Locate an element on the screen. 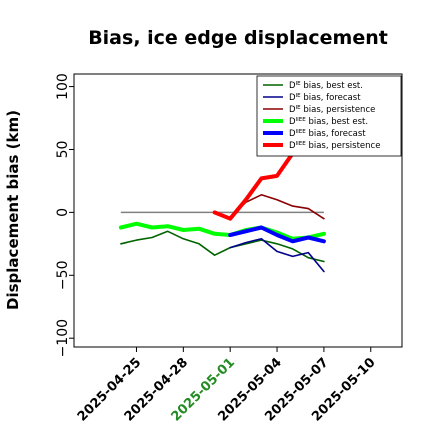 This screenshot has width=440, height=445. y-tick-label: 100 is located at coordinates (63, 86).